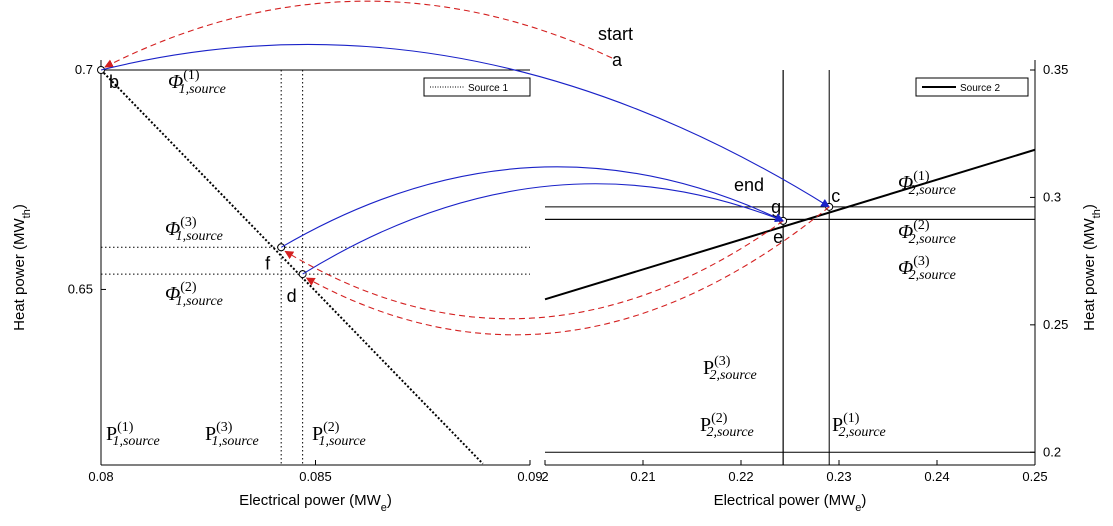  I want to click on state-label-e: e, so click(778, 237).